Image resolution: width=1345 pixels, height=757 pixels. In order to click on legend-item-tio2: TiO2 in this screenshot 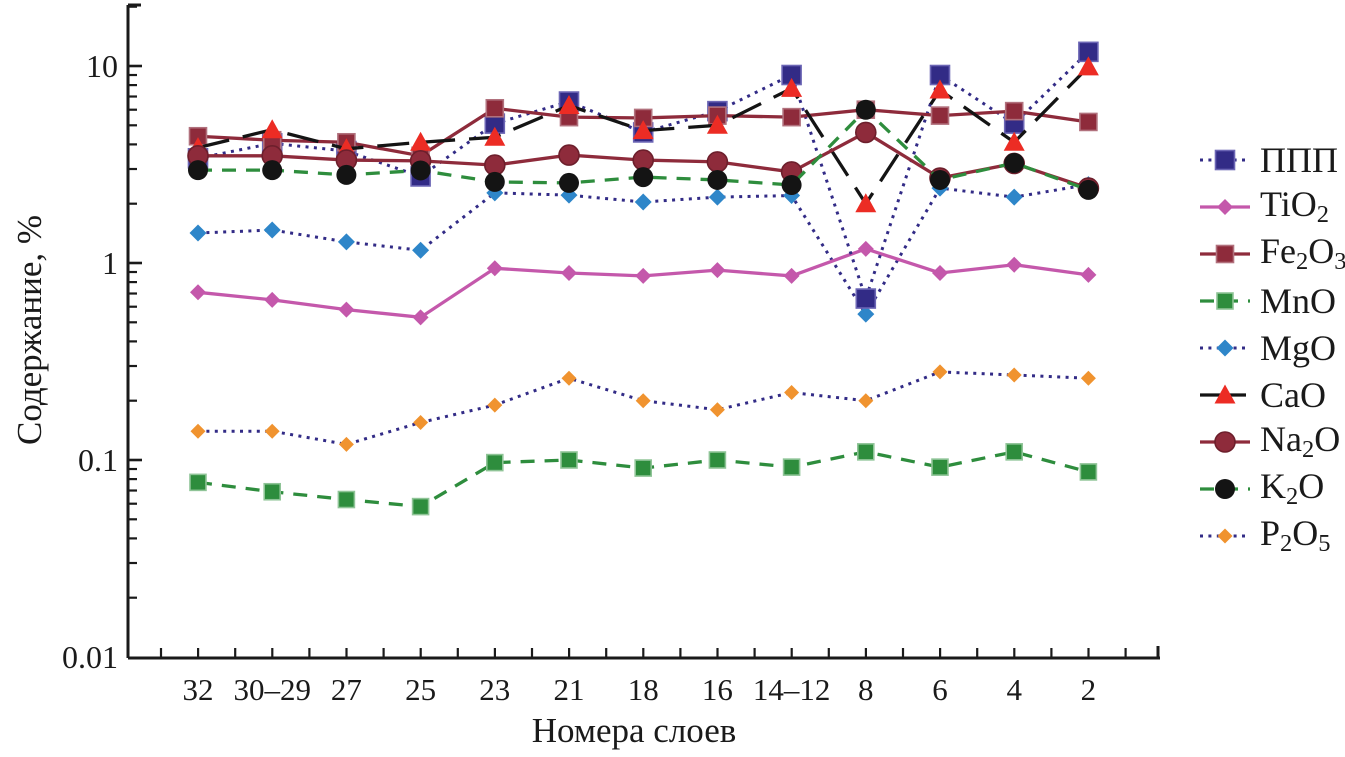, I will do `click(1271, 206)`.